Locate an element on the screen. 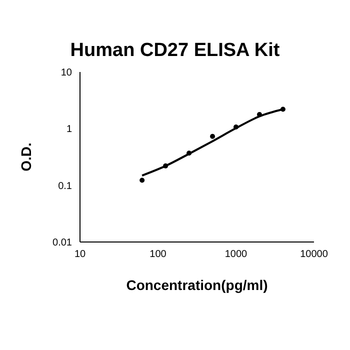  y-tick-label: 10 is located at coordinates (66, 73).